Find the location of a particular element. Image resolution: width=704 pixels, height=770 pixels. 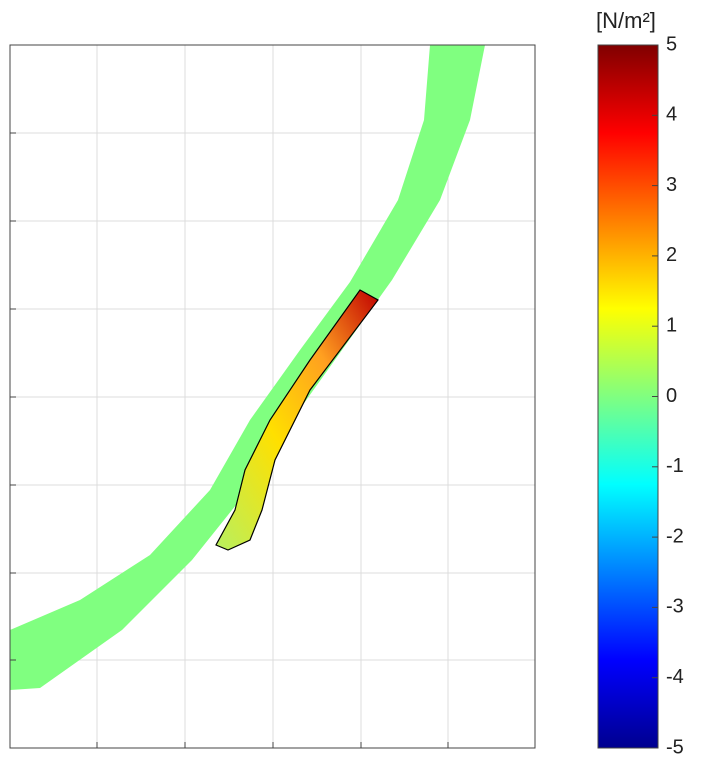

colorbar-tick-label: 0 is located at coordinates (671, 396).